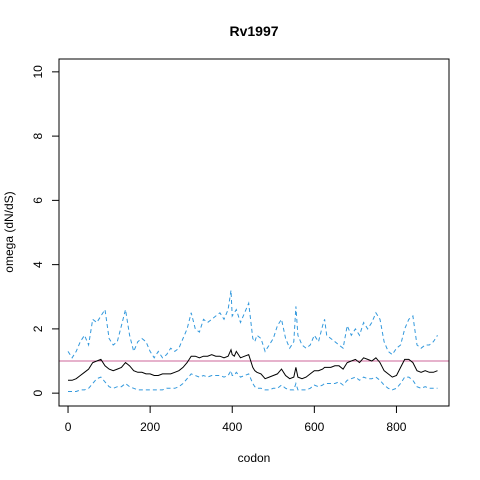 Image resolution: width=480 pixels, height=480 pixels. What do you see at coordinates (253, 31) in the screenshot?
I see `chart-title: Rv1997` at bounding box center [253, 31].